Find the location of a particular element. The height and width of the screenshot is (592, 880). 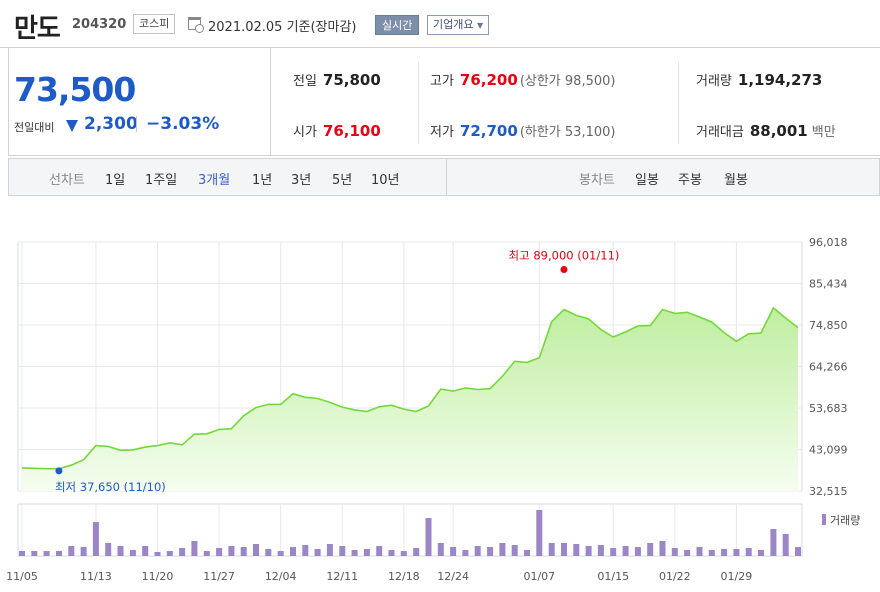

candle-chart-label: 봉차트 is located at coordinates (597, 180).